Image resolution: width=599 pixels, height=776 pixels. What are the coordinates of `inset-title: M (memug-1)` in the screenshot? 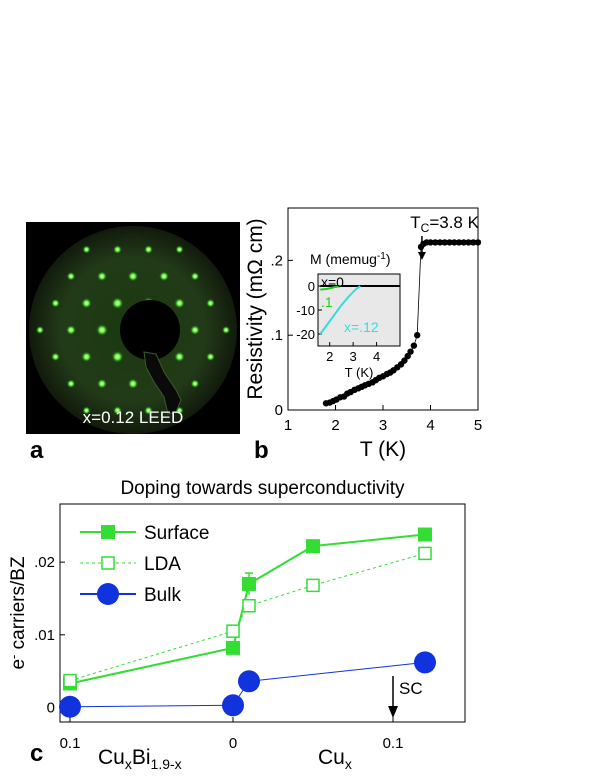 It's located at (350, 259).